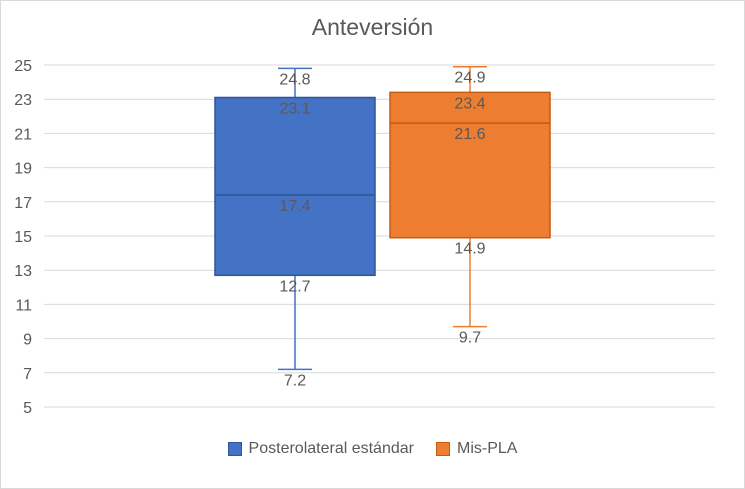 The height and width of the screenshot is (489, 745). What do you see at coordinates (23, 169) in the screenshot?
I see `y-tick-label-19: 19` at bounding box center [23, 169].